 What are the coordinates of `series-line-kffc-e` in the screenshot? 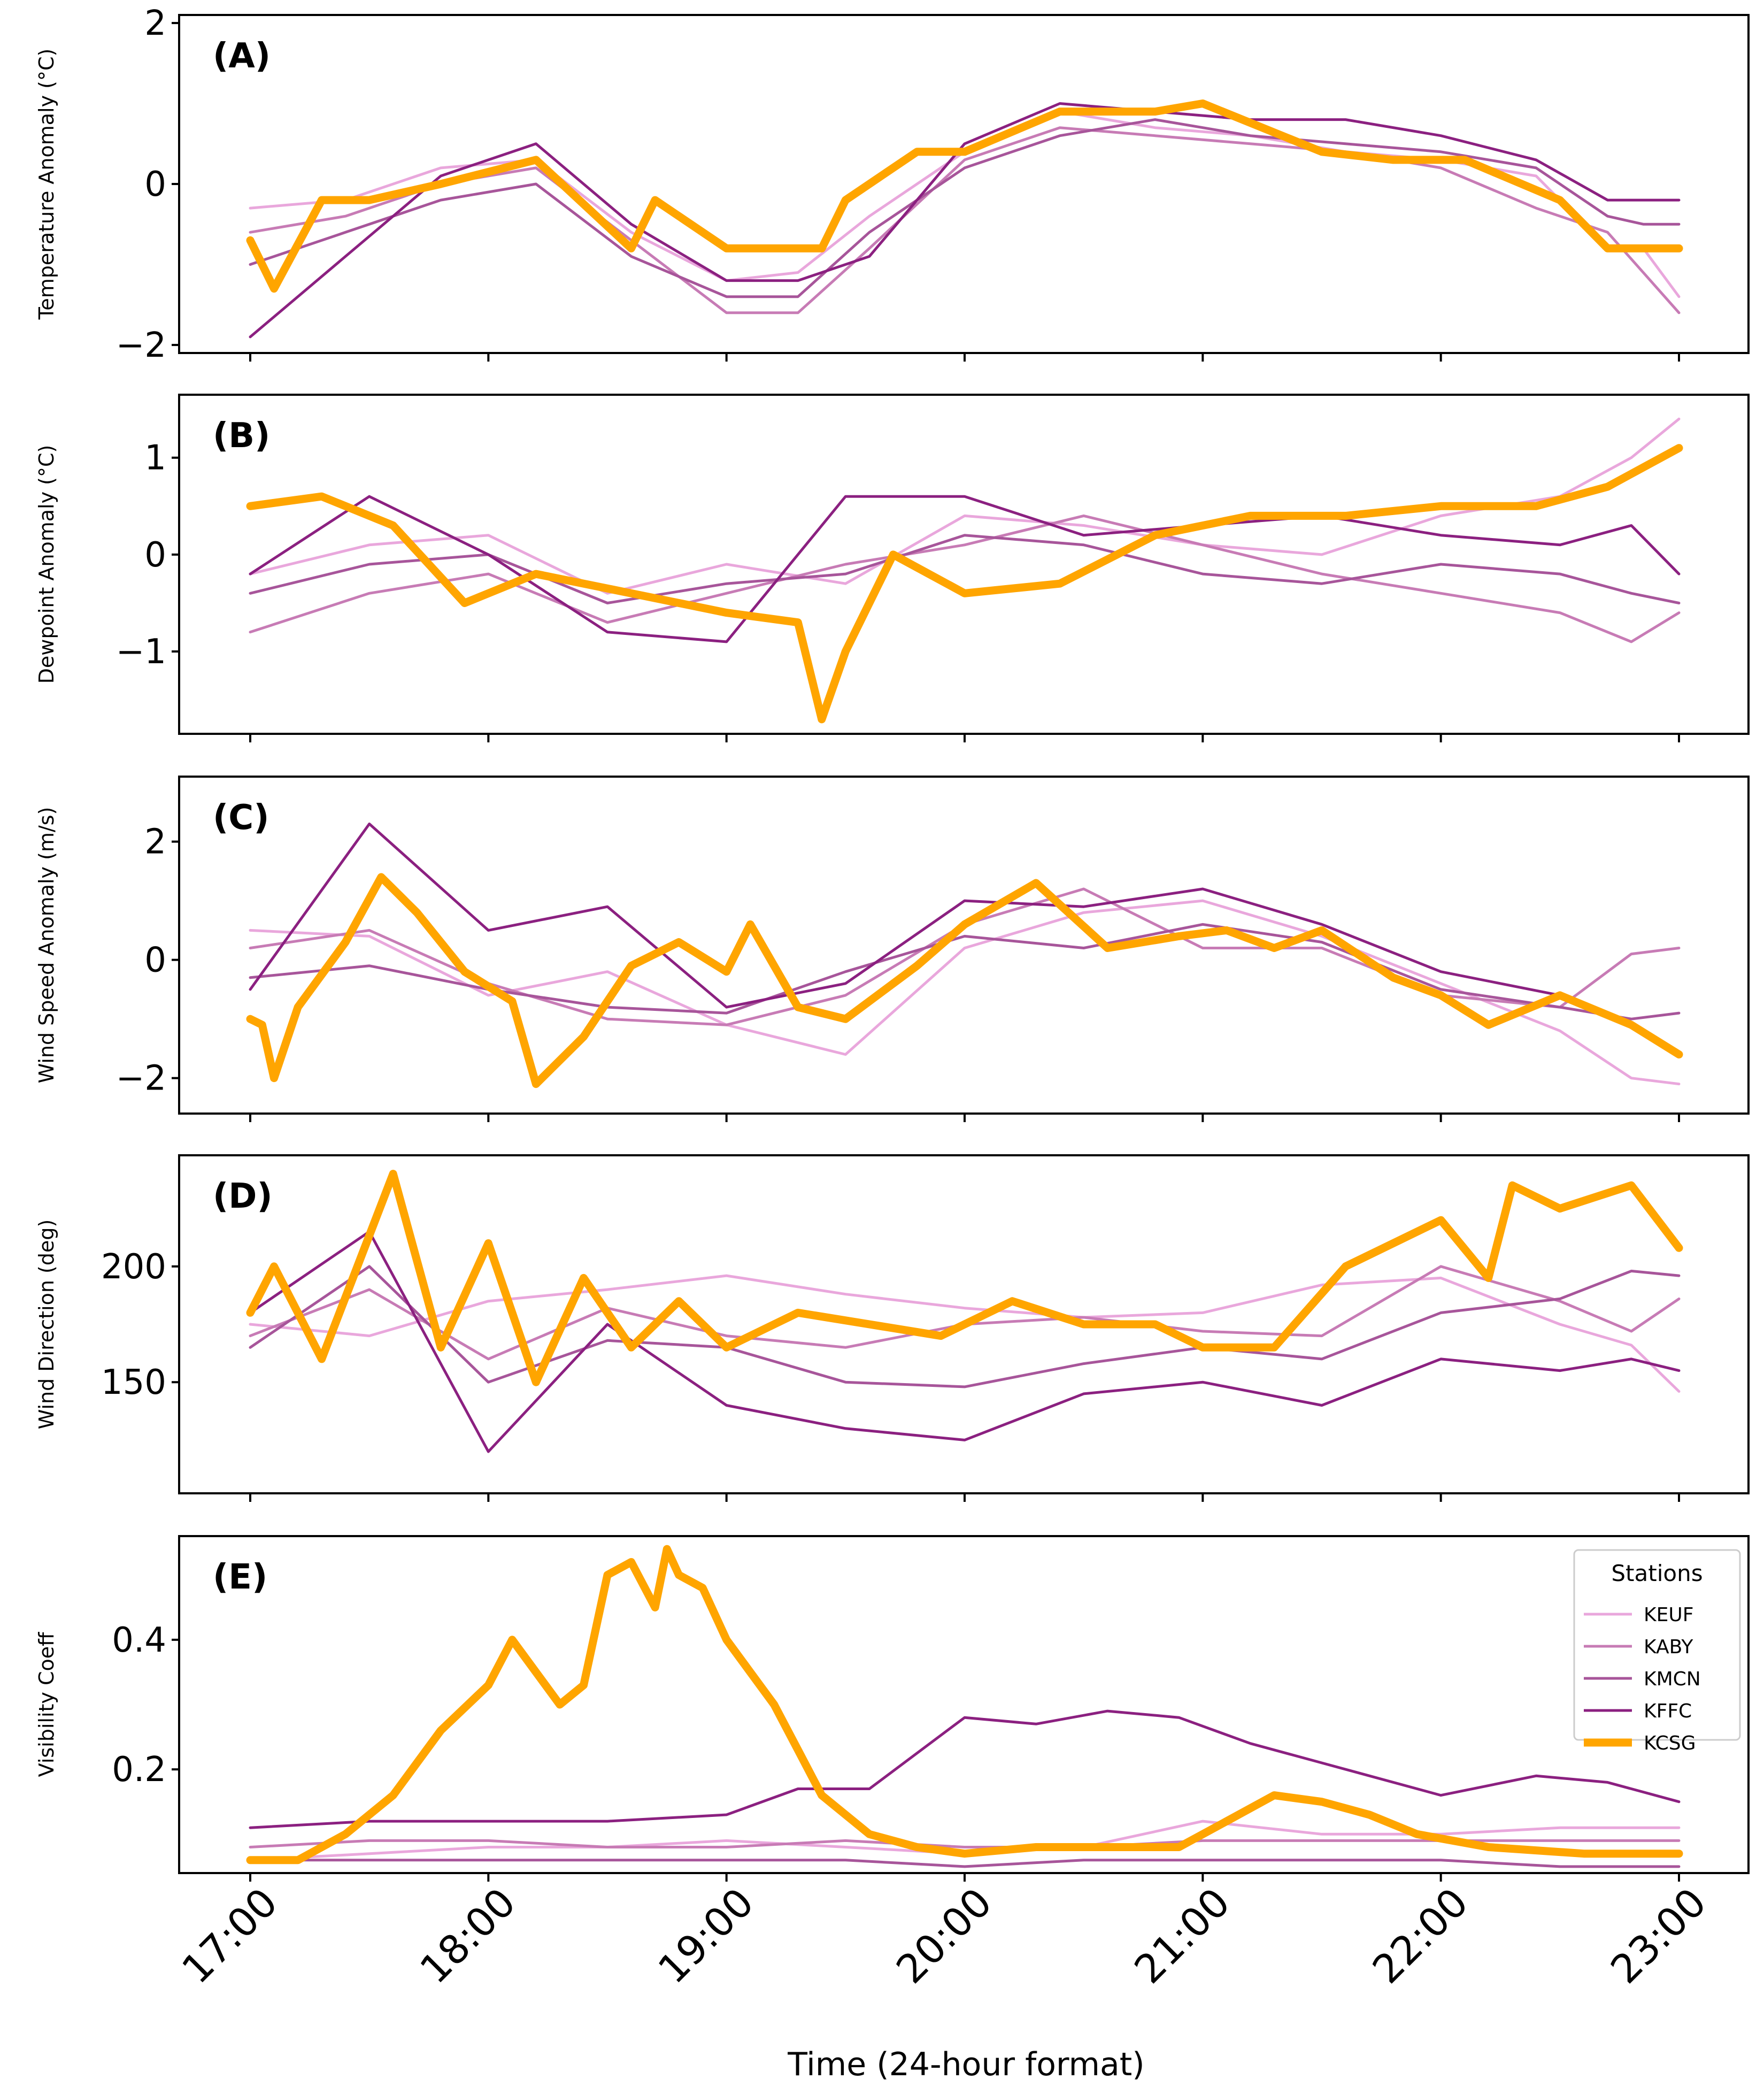 It's located at (965, 1769).